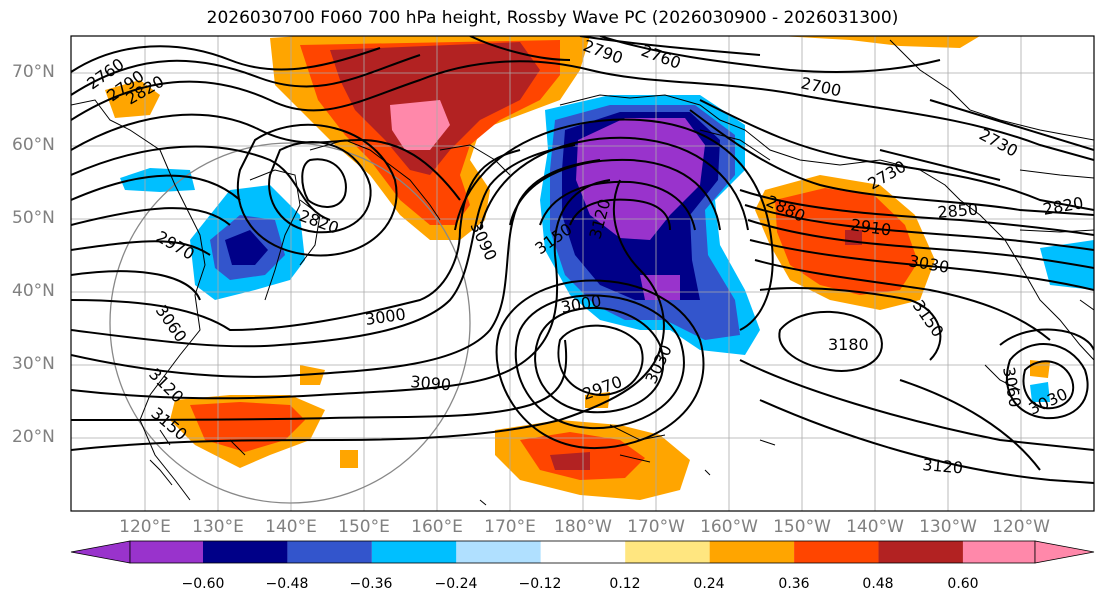 This screenshot has height=604, width=1105. What do you see at coordinates (848, 344) in the screenshot?
I see `contour-label: 3180` at bounding box center [848, 344].